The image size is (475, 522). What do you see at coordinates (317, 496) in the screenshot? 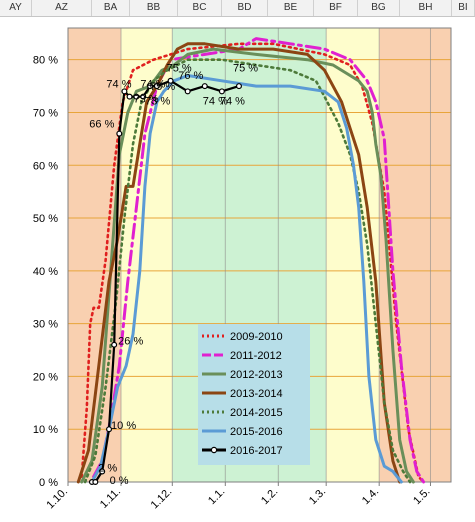
I see `x-tick-label: 1.3.` at bounding box center [317, 496].